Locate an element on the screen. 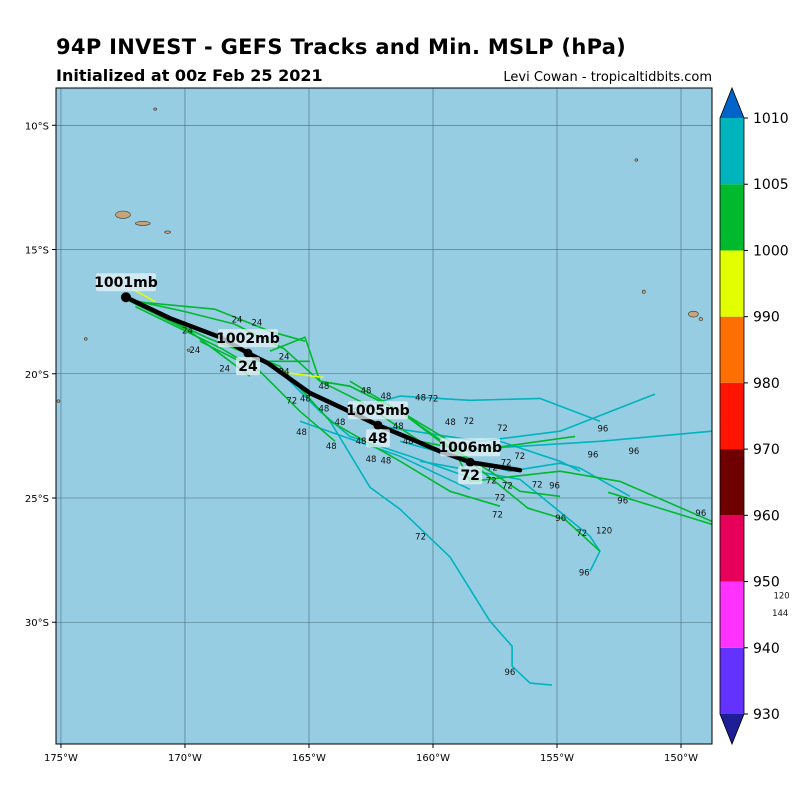 This screenshot has height=800, width=800. colorbar-tick-label: 970 is located at coordinates (766, 450).